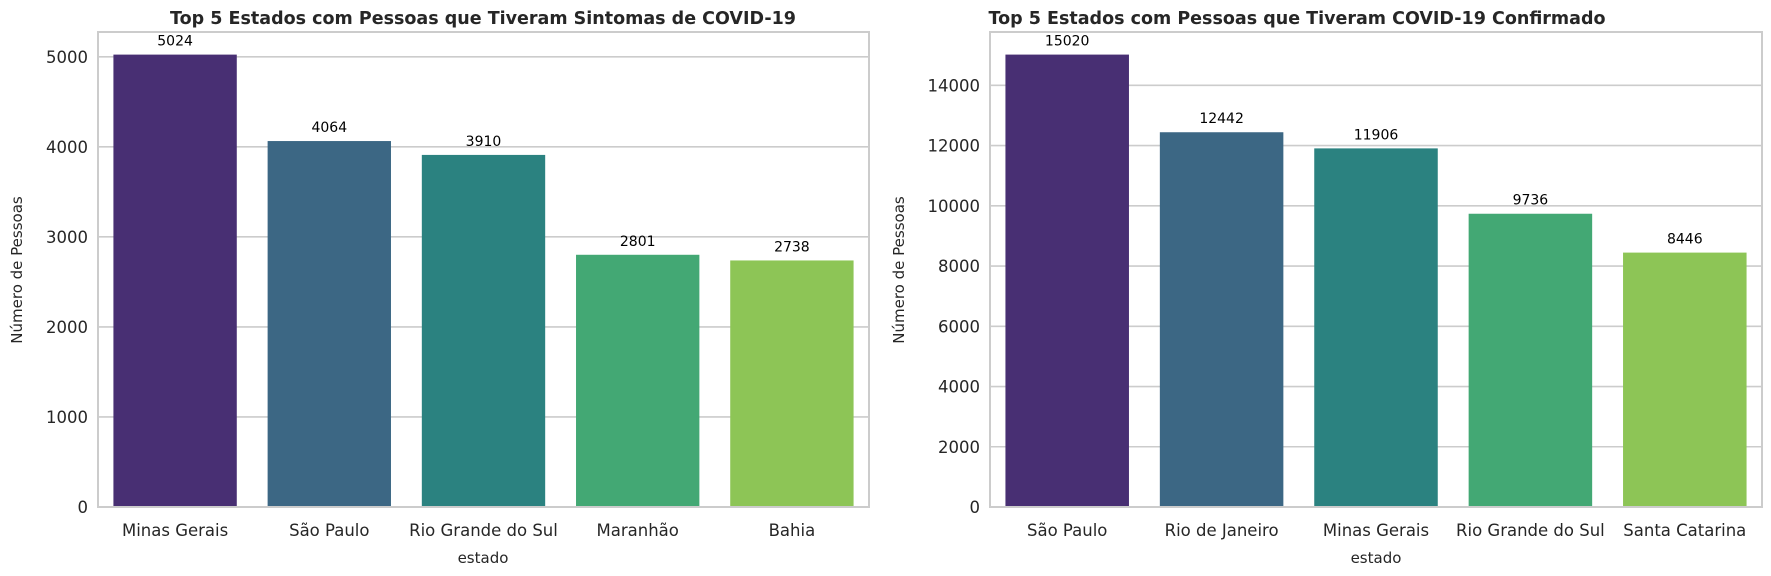  What do you see at coordinates (1685, 240) in the screenshot?
I see `chart-confirmed-data-label: 8446` at bounding box center [1685, 240].